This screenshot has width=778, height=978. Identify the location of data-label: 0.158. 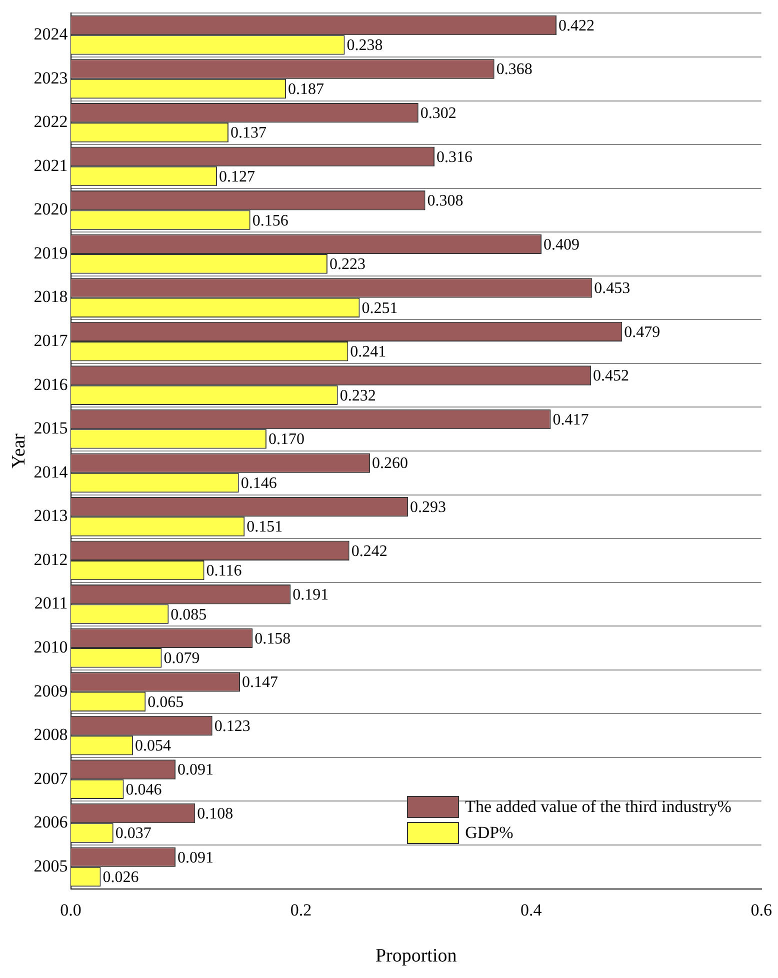
(272, 639).